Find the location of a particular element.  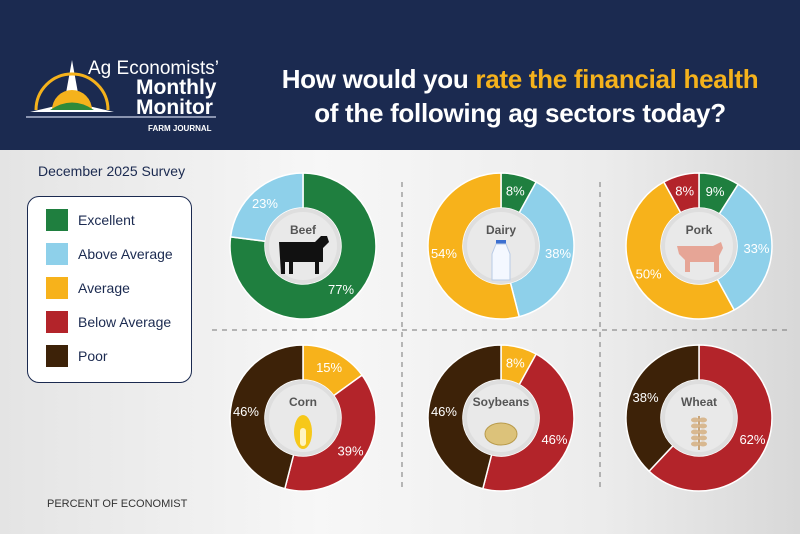

logo-title-line2: Monthly Monitor is located at coordinates (176, 97).